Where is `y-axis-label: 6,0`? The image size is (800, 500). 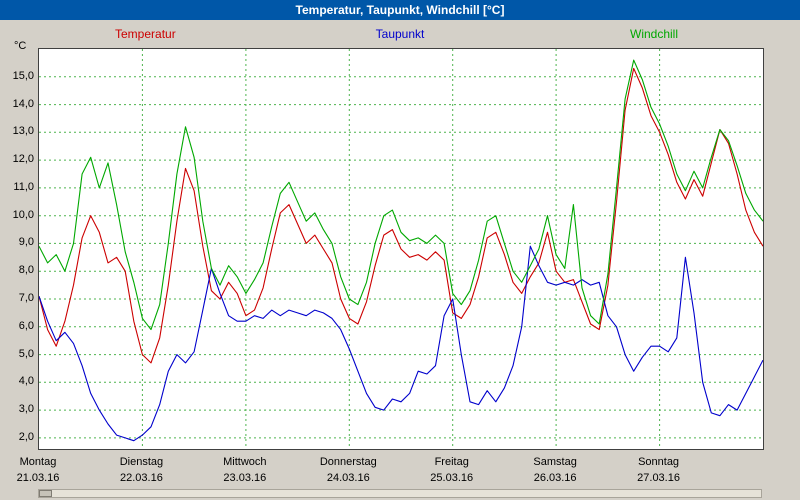 y-axis-label: 6,0 is located at coordinates (26, 325).